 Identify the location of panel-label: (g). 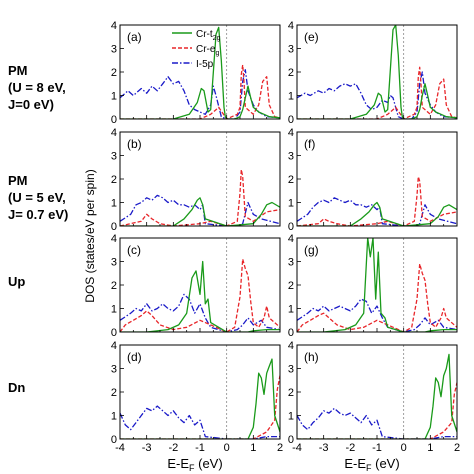
(311, 250).